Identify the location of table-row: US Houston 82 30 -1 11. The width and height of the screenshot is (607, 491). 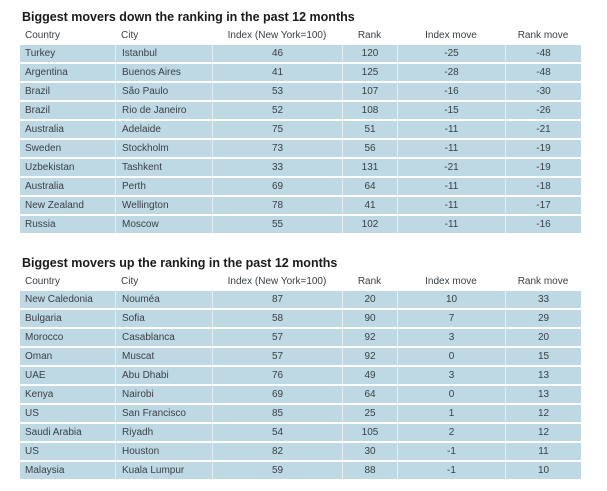
(300, 451).